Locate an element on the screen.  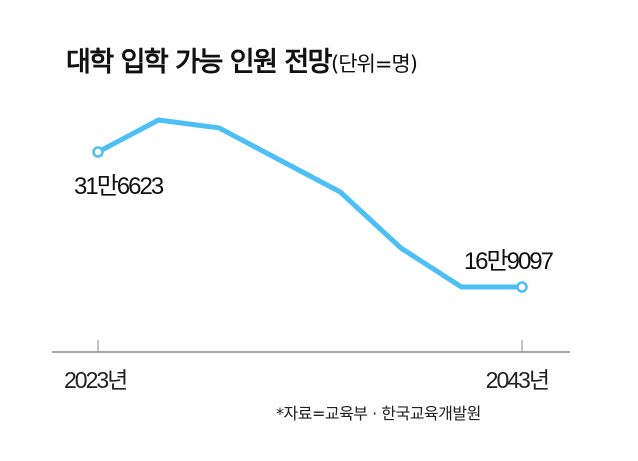
unit-label: (단위=명) is located at coordinates (374, 64).